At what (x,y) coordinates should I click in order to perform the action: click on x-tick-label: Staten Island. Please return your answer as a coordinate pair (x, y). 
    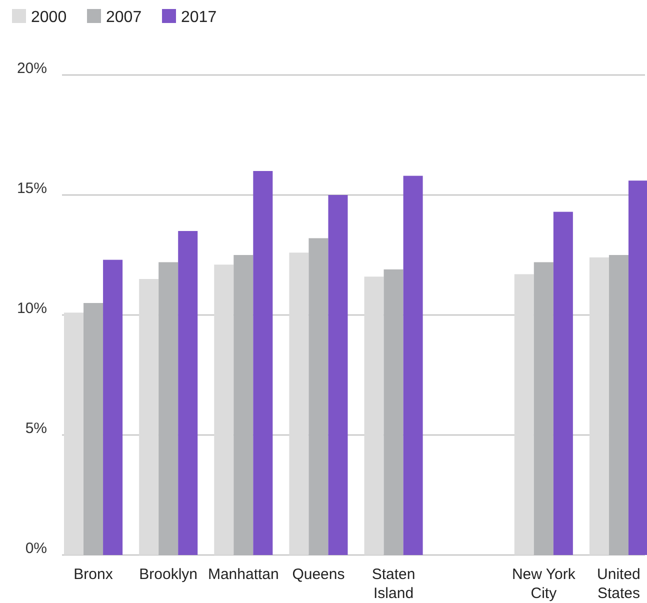
    Looking at the image, I should click on (394, 584).